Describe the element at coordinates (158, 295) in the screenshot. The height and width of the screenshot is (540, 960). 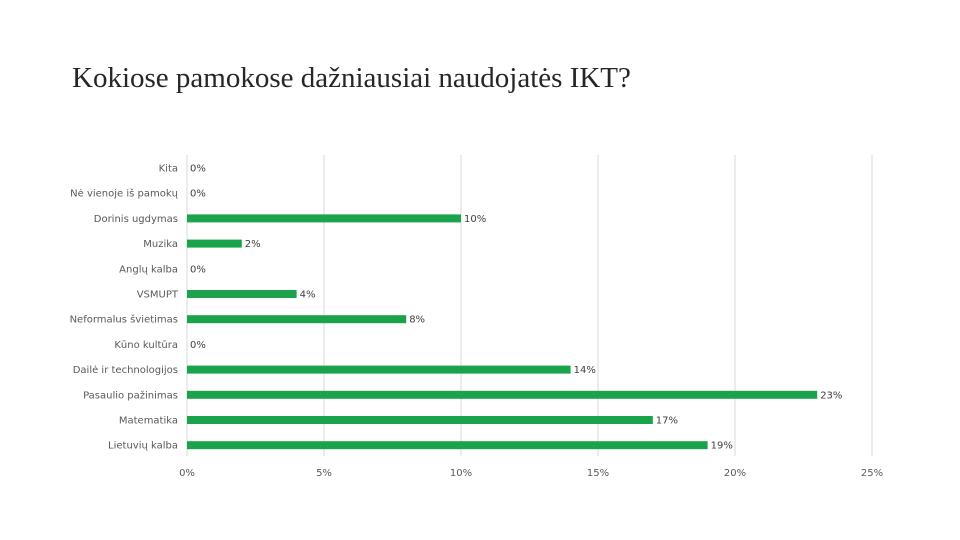
I see `category-label: VSMUPT` at that location.